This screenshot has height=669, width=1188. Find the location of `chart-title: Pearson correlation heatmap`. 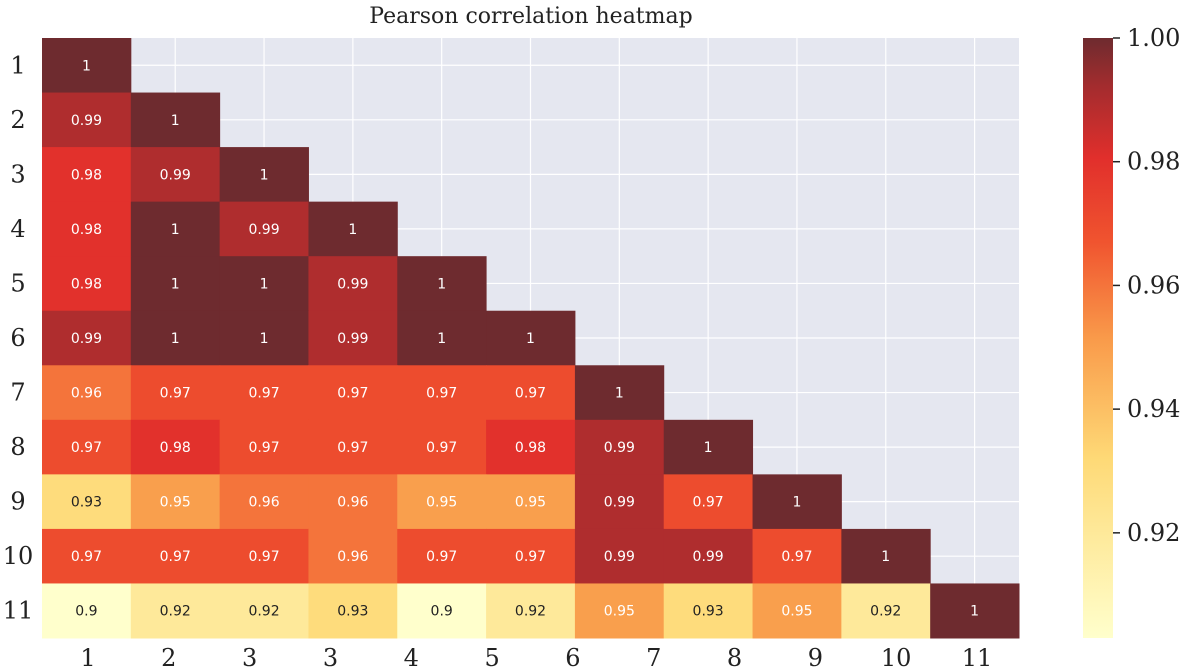

chart-title: Pearson correlation heatmap is located at coordinates (531, 16).